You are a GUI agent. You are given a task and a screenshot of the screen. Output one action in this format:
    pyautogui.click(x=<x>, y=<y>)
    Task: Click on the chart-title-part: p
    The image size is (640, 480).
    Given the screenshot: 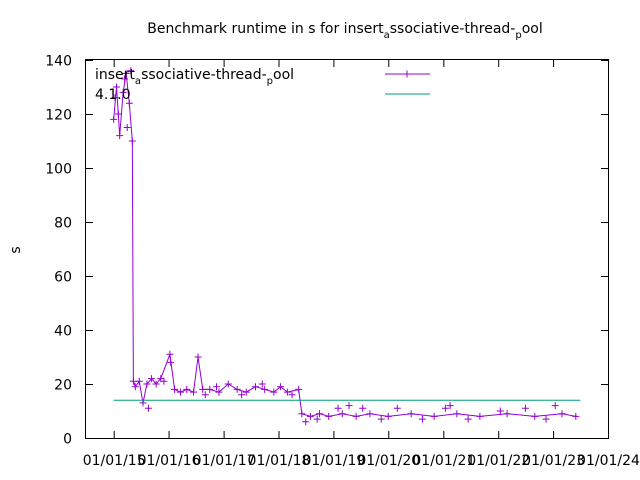 What is the action you would take?
    pyautogui.click(x=518, y=35)
    